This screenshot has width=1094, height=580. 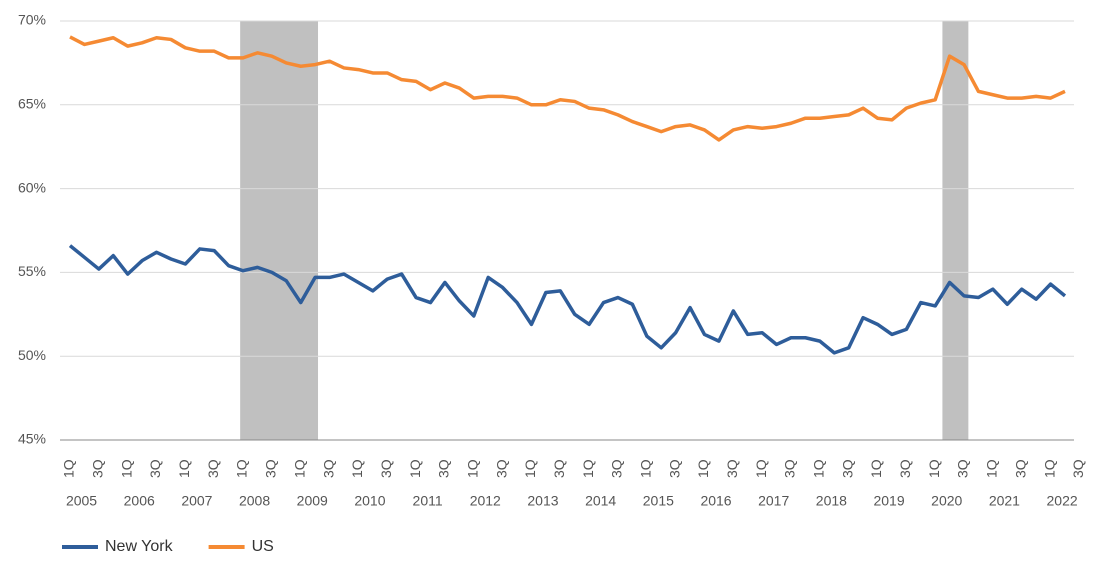 I want to click on year-label: 2009, so click(x=312, y=501).